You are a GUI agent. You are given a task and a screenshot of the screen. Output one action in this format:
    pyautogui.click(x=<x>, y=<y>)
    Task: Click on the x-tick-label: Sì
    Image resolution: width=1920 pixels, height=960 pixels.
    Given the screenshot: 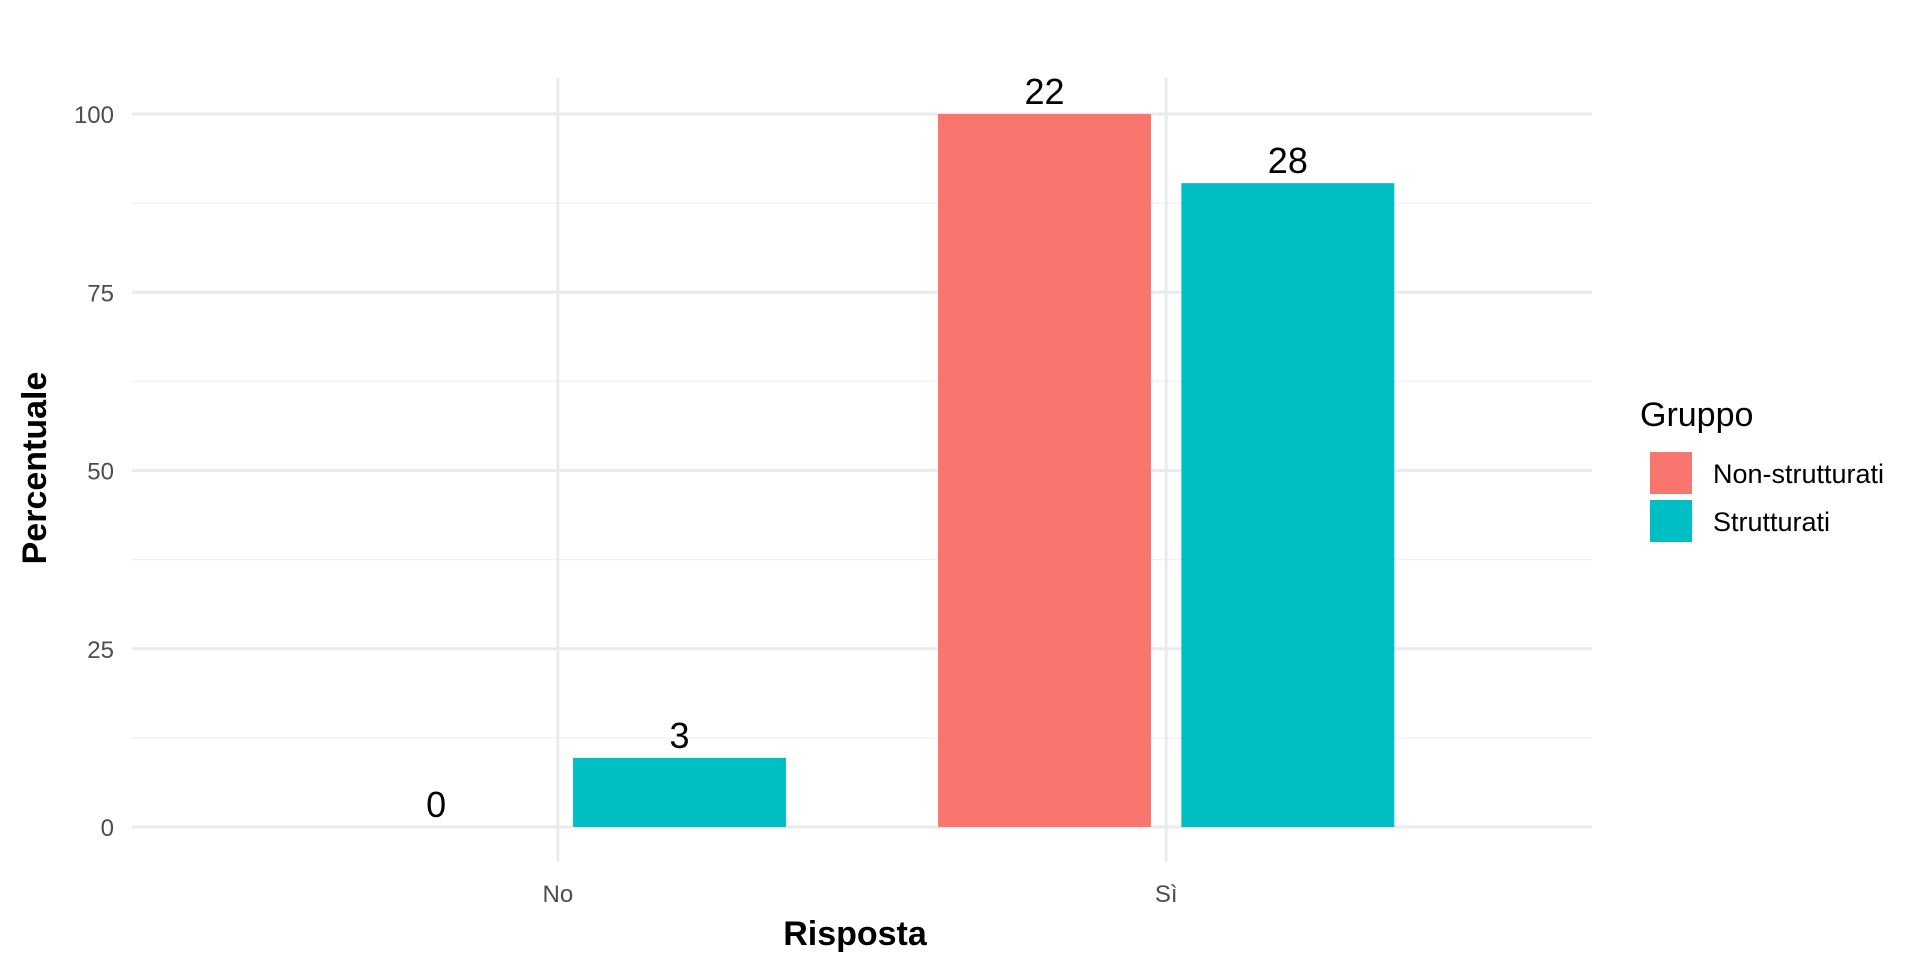 What is the action you would take?
    pyautogui.click(x=1166, y=894)
    